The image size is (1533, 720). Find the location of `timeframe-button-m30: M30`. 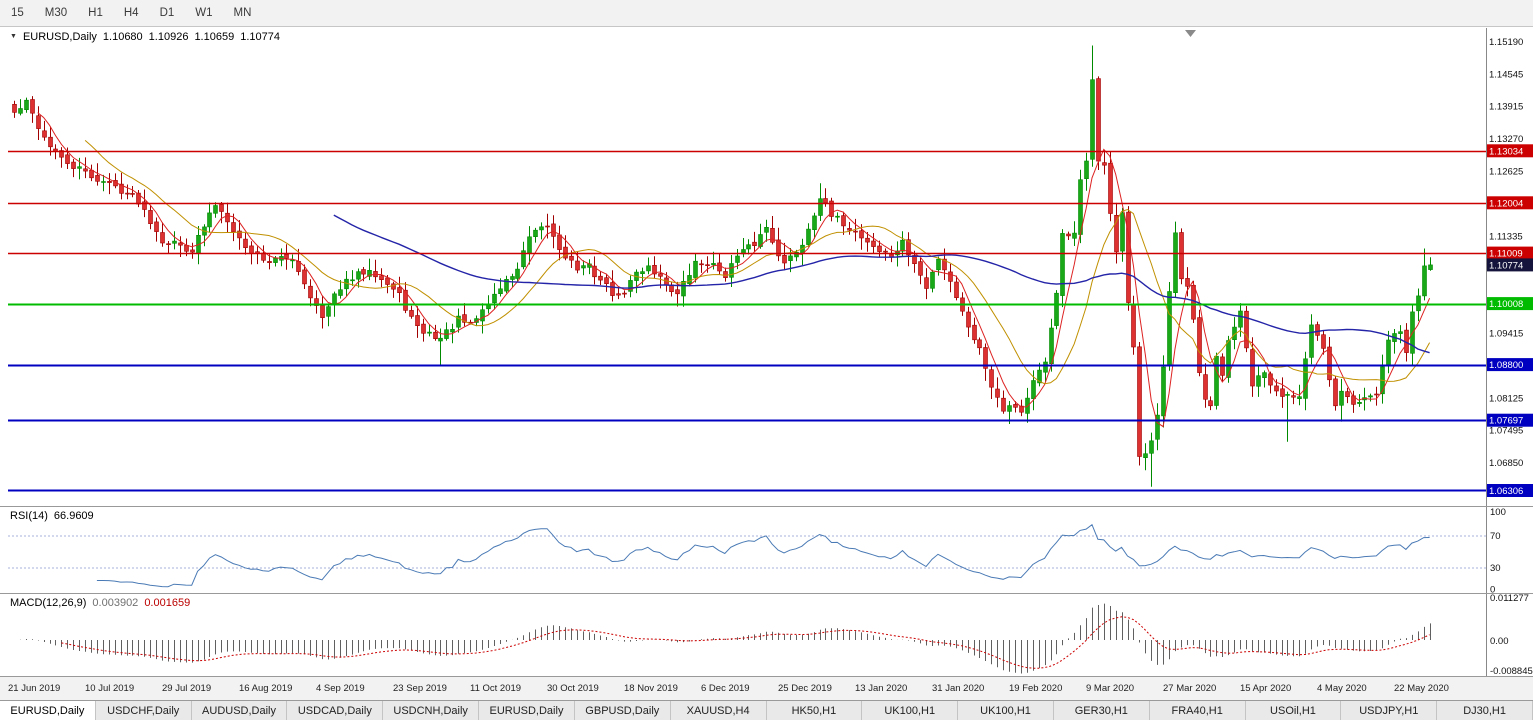

timeframe-button-m30: M30 is located at coordinates (56, 13).